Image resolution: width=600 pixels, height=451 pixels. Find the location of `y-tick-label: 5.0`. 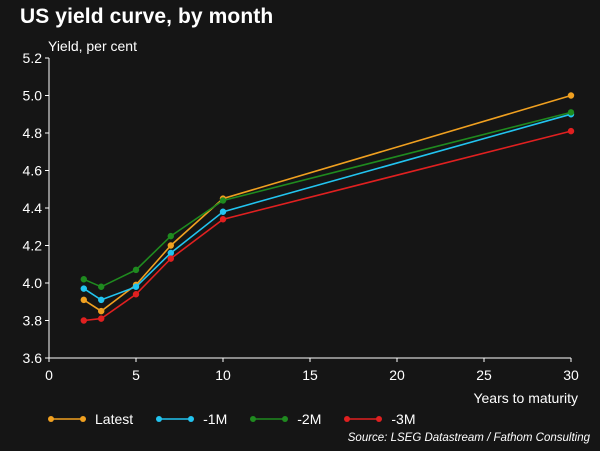

y-tick-label: 5.0 is located at coordinates (33, 96).